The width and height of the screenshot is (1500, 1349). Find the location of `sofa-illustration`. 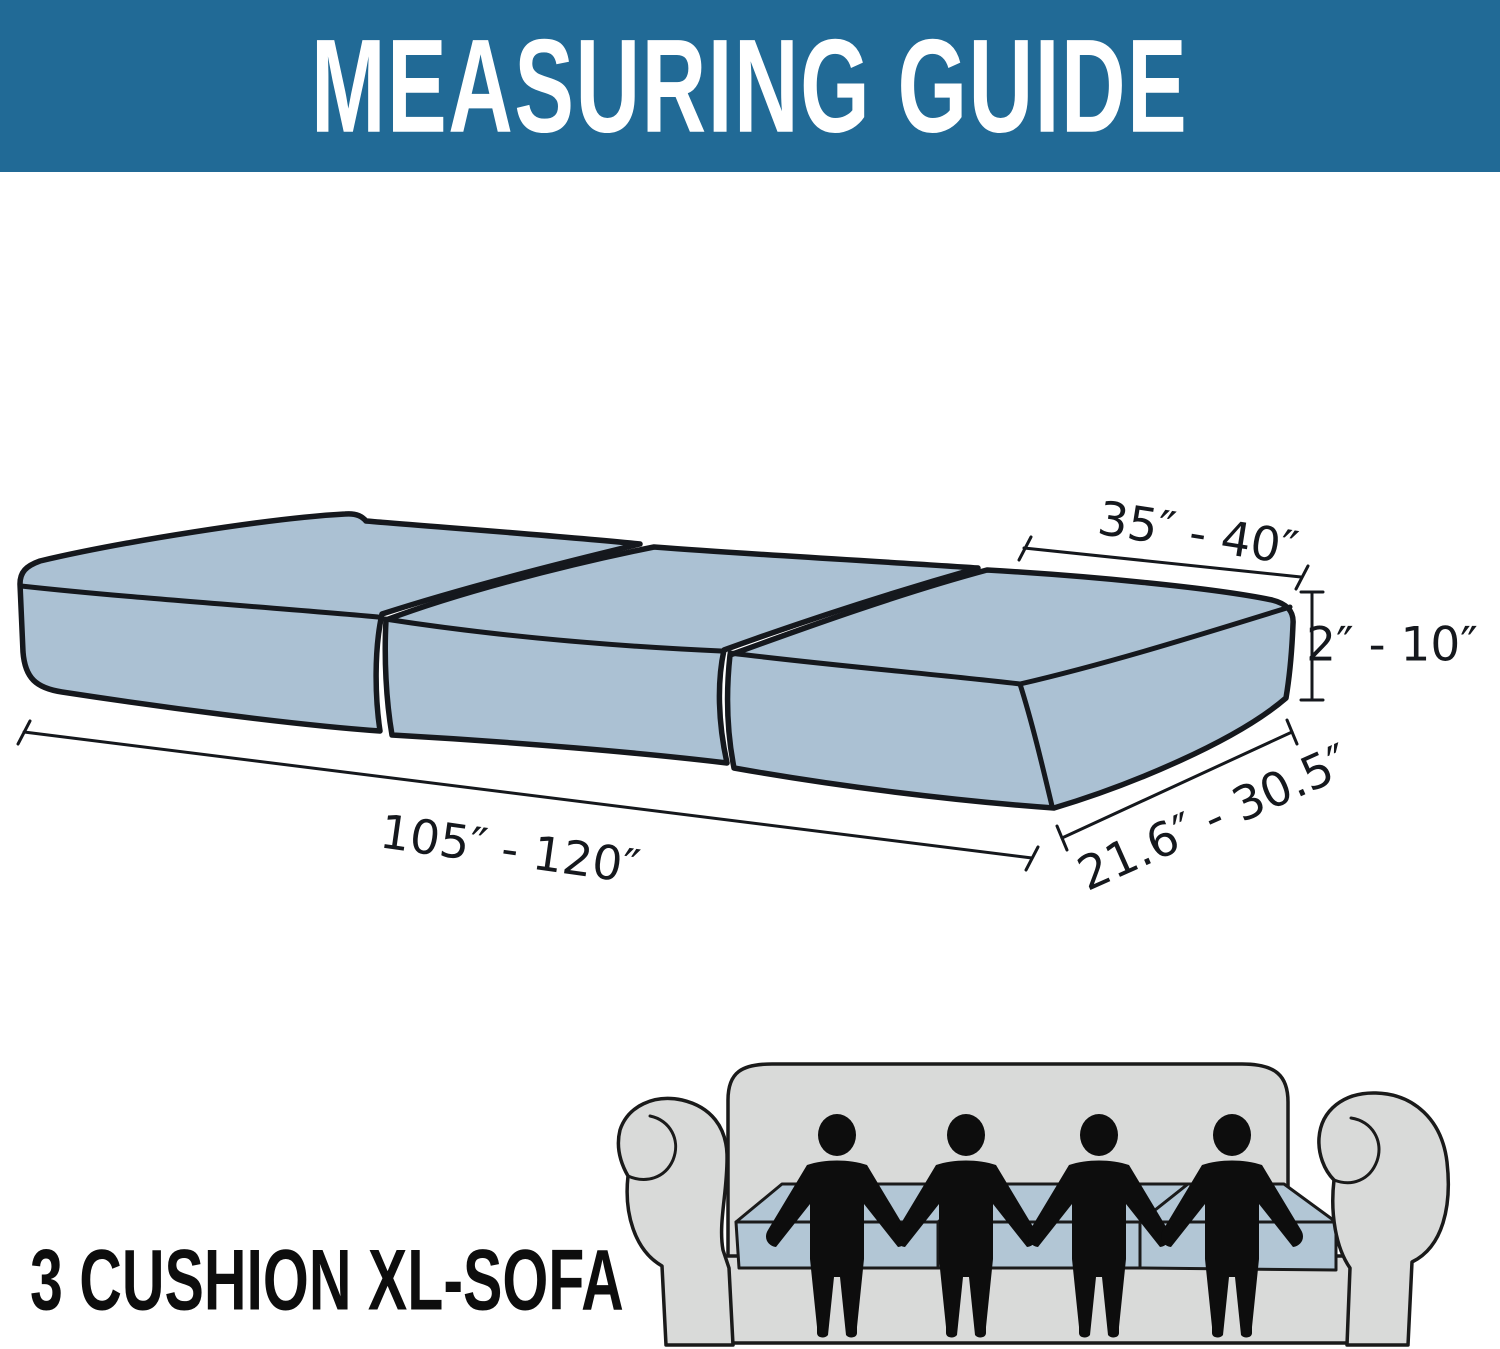

sofa-illustration is located at coordinates (1033, 1204).